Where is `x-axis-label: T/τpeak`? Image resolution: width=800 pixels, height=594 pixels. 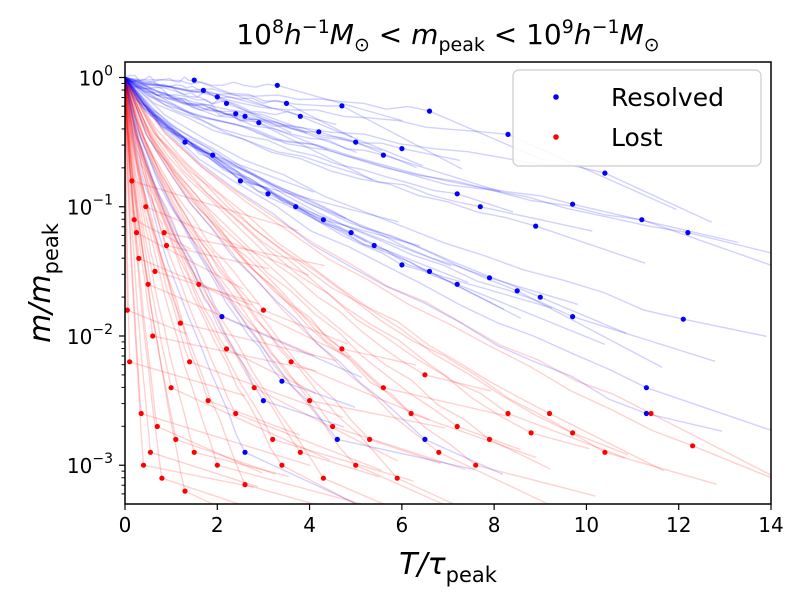
x-axis-label: T/τpeak is located at coordinates (448, 567).